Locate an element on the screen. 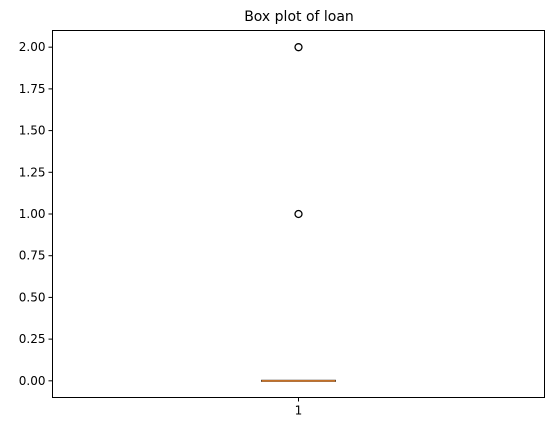 Image resolution: width=556 pixels, height=433 pixels. plot-marks is located at coordinates (298, 212).